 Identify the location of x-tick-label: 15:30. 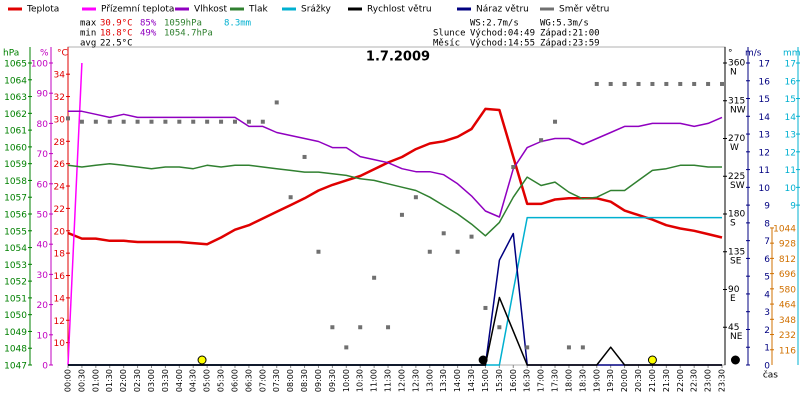
(499, 380).